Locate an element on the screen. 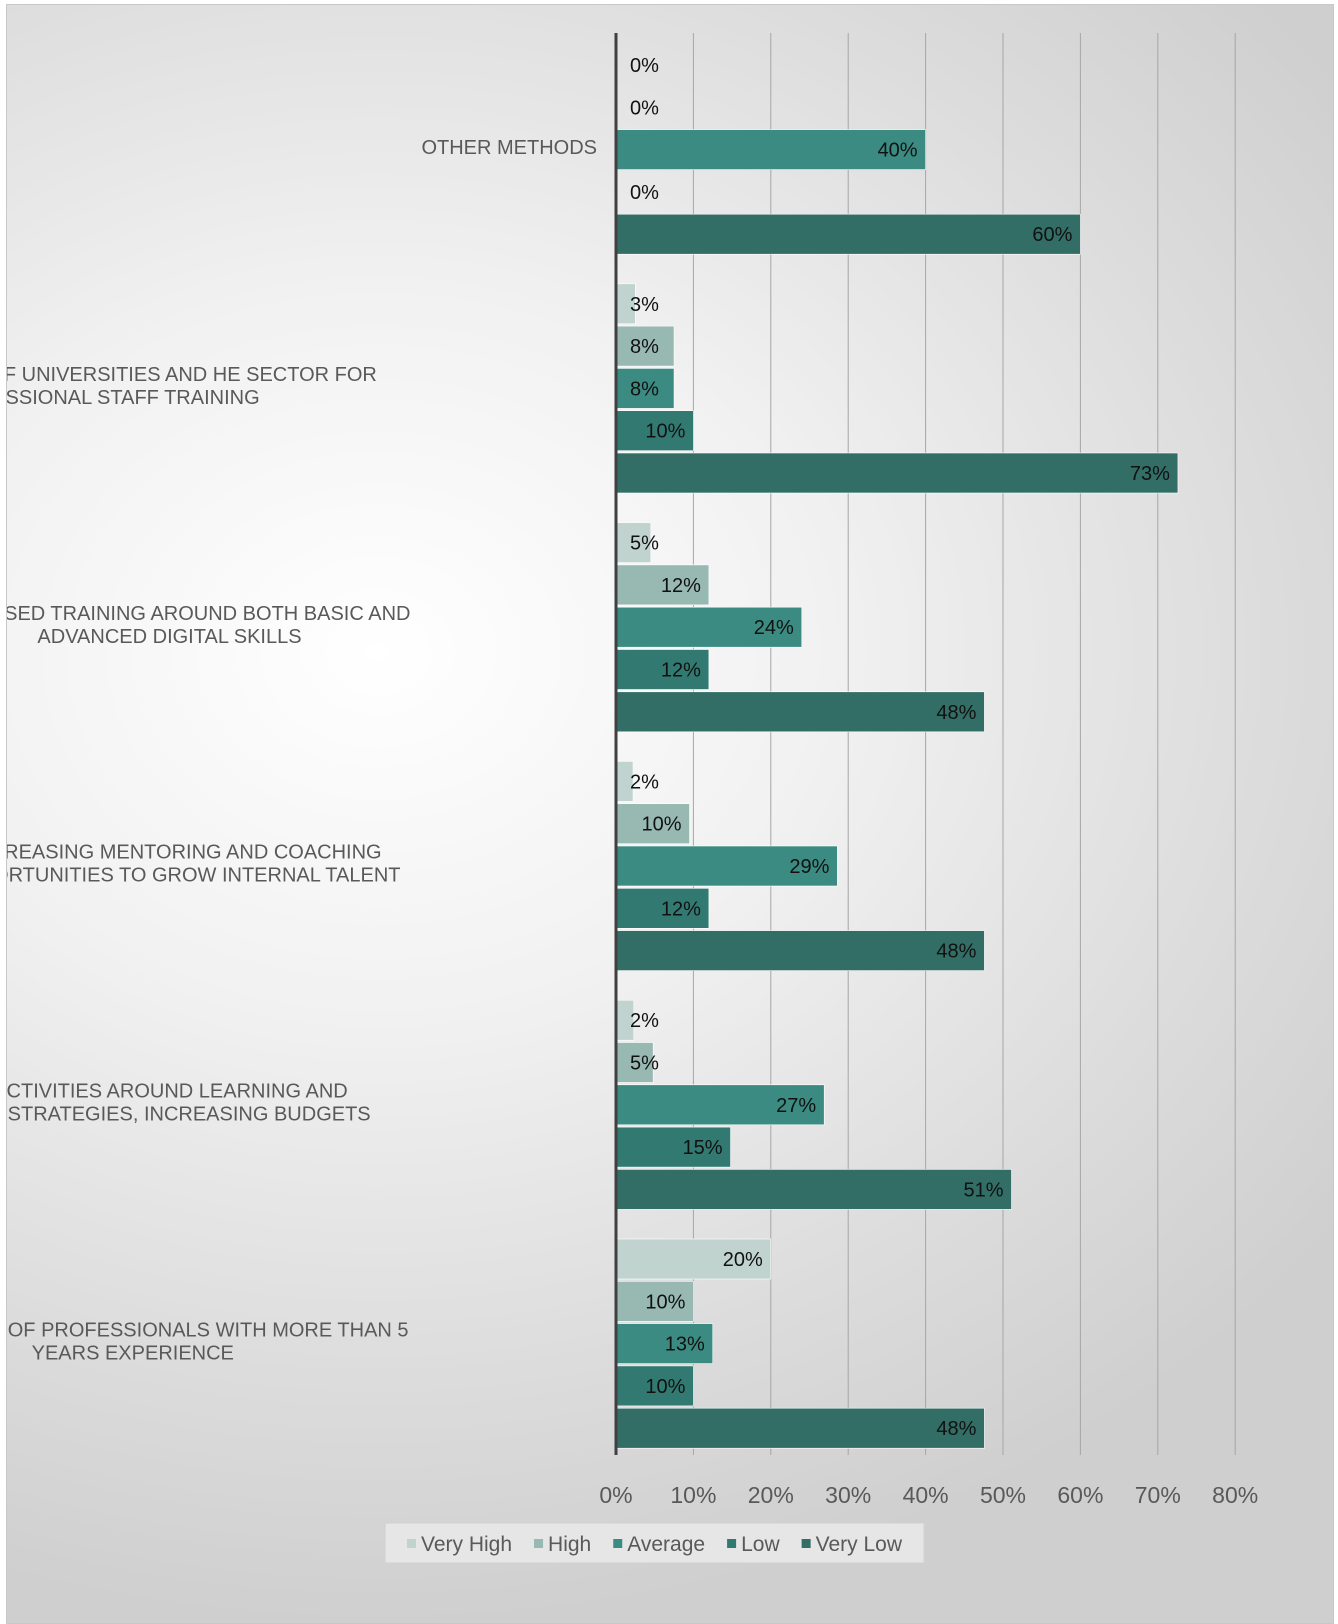 The image size is (1338, 1624). x-tick-label: 0% is located at coordinates (615, 1495).